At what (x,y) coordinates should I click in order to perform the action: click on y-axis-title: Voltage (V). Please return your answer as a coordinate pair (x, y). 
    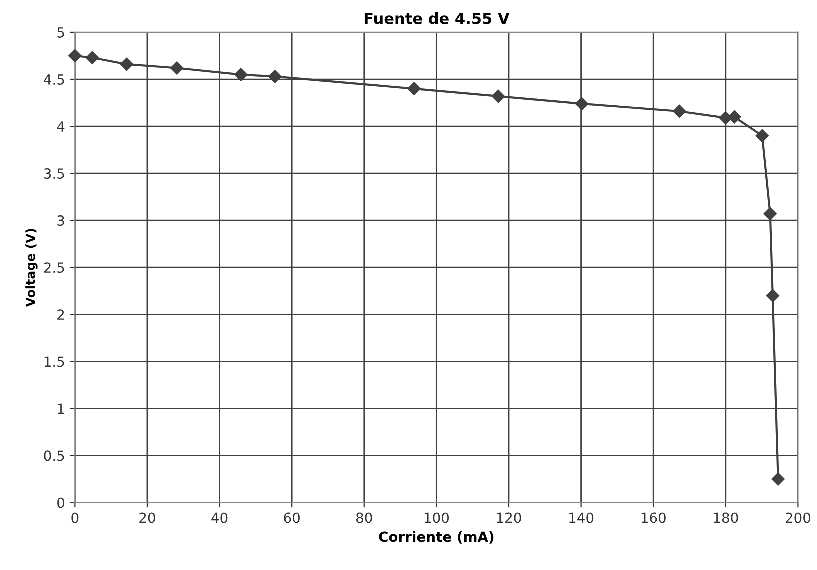
    Looking at the image, I should click on (32, 268).